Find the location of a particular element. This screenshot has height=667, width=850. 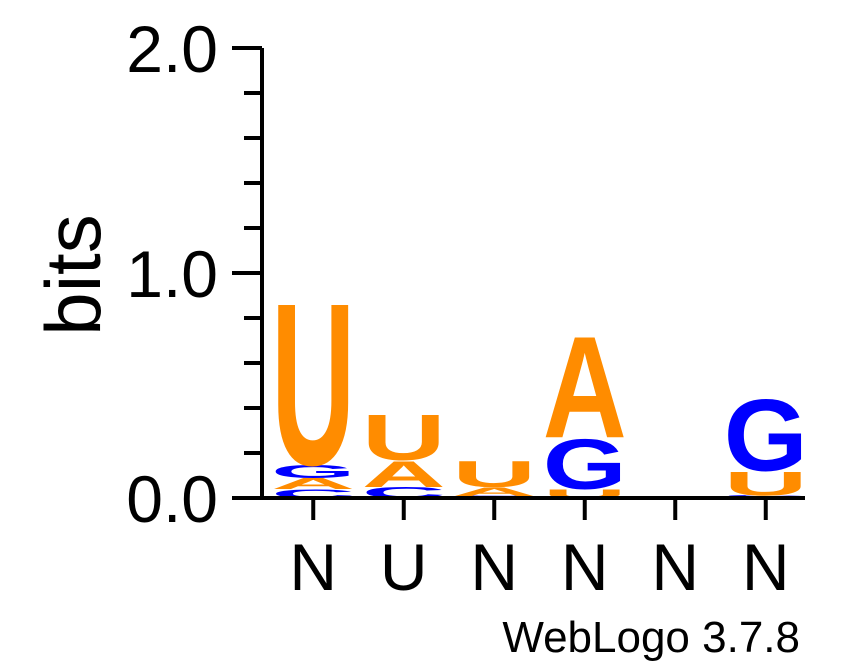

x-tick-label: U is located at coordinates (404, 567).